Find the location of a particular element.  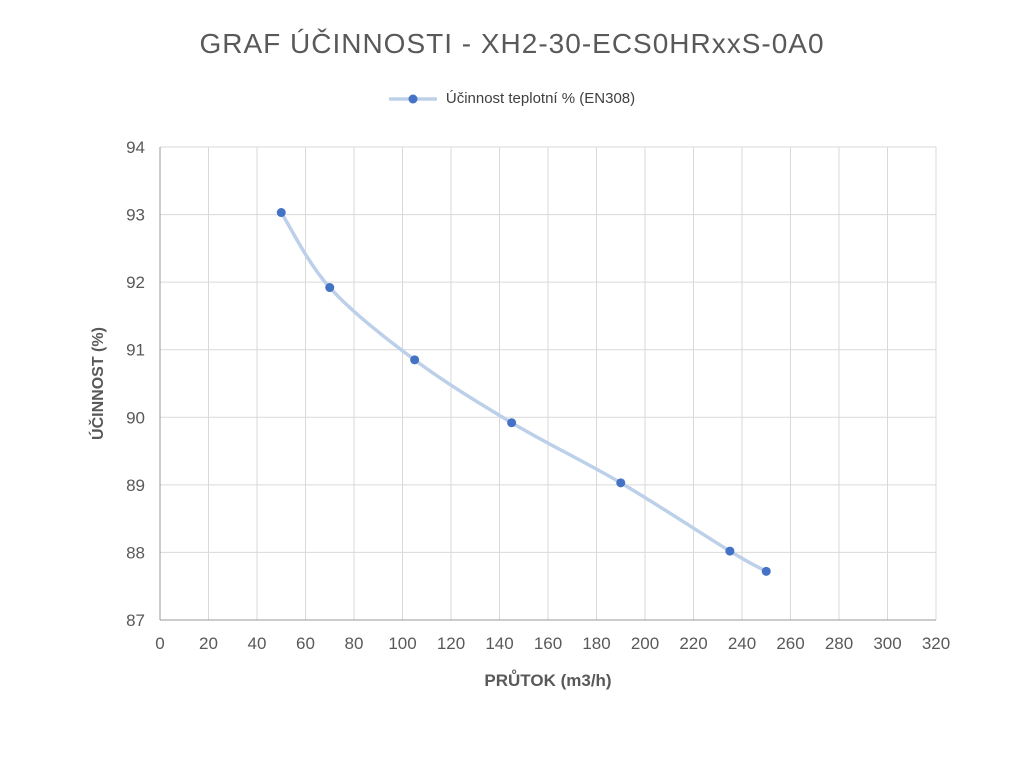

y-axis-title: ÚČINNOST (%) is located at coordinates (97, 383).